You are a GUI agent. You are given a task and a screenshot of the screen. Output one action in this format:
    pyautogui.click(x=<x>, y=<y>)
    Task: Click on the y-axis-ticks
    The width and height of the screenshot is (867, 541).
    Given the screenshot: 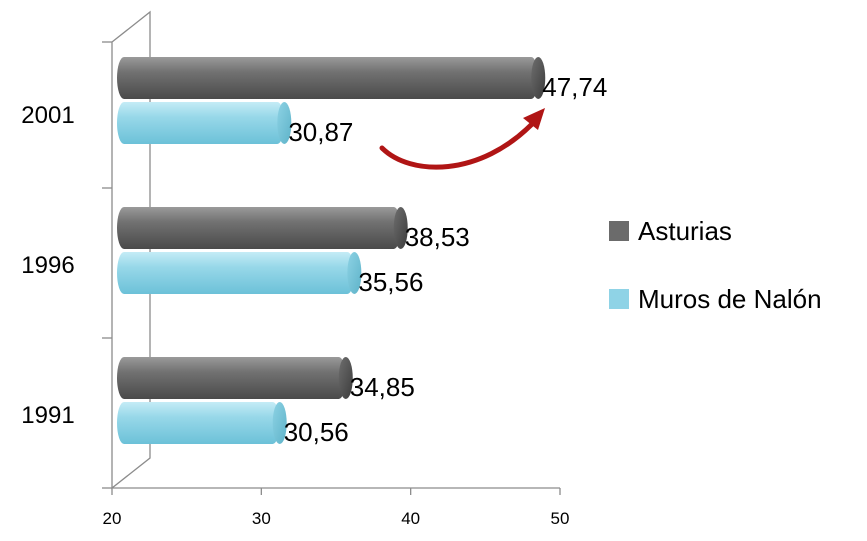 What is the action you would take?
    pyautogui.click(x=107, y=265)
    